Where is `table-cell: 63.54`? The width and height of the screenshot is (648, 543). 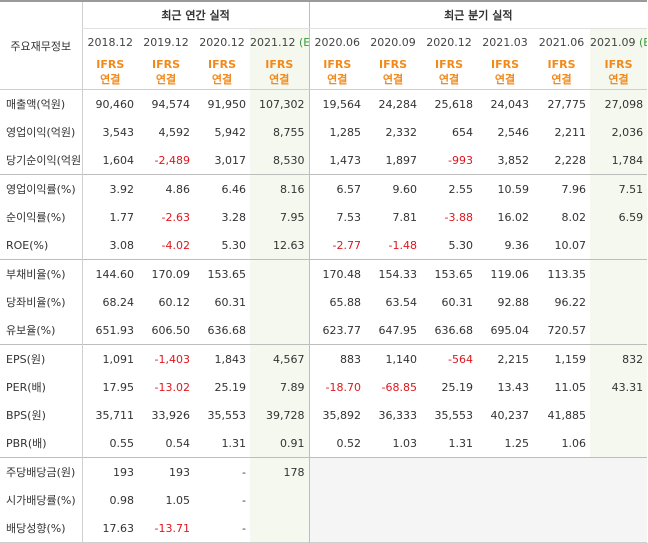 table-cell: 63.54 is located at coordinates (401, 302).